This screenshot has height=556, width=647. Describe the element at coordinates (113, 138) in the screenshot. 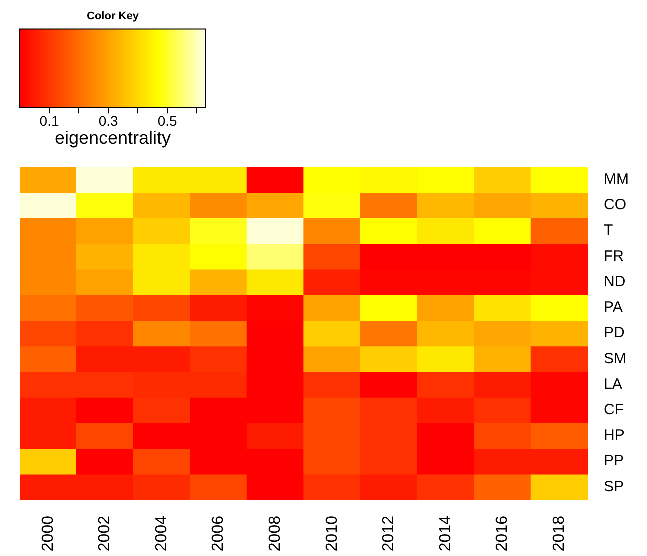

I see `color-bar-title: eigencentrality` at that location.